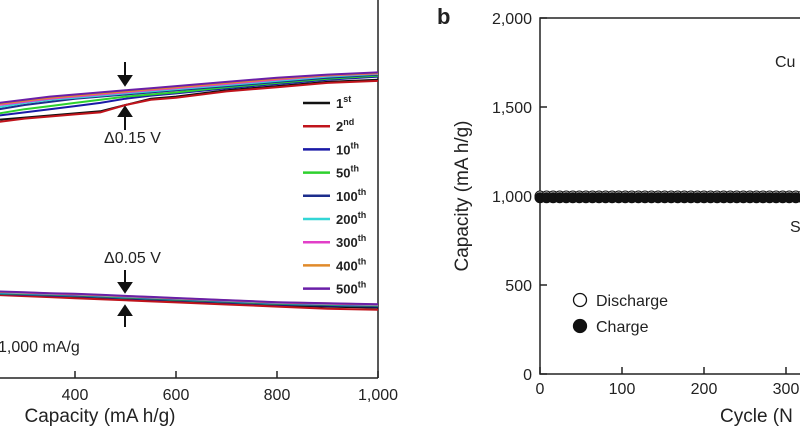  What do you see at coordinates (795, 227) in the screenshot?
I see `annotation: S` at bounding box center [795, 227].